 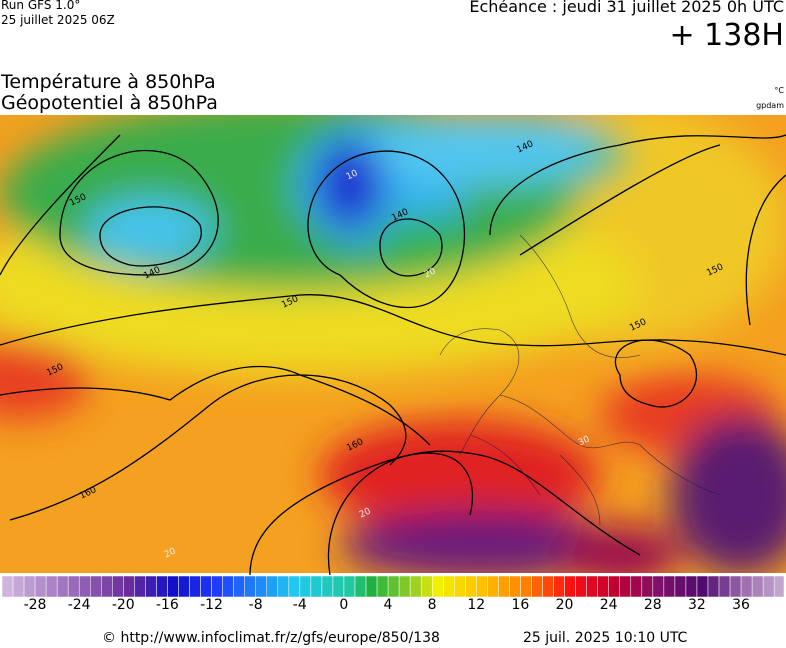 I want to click on colorbar-tick-label: -16, so click(x=167, y=605).